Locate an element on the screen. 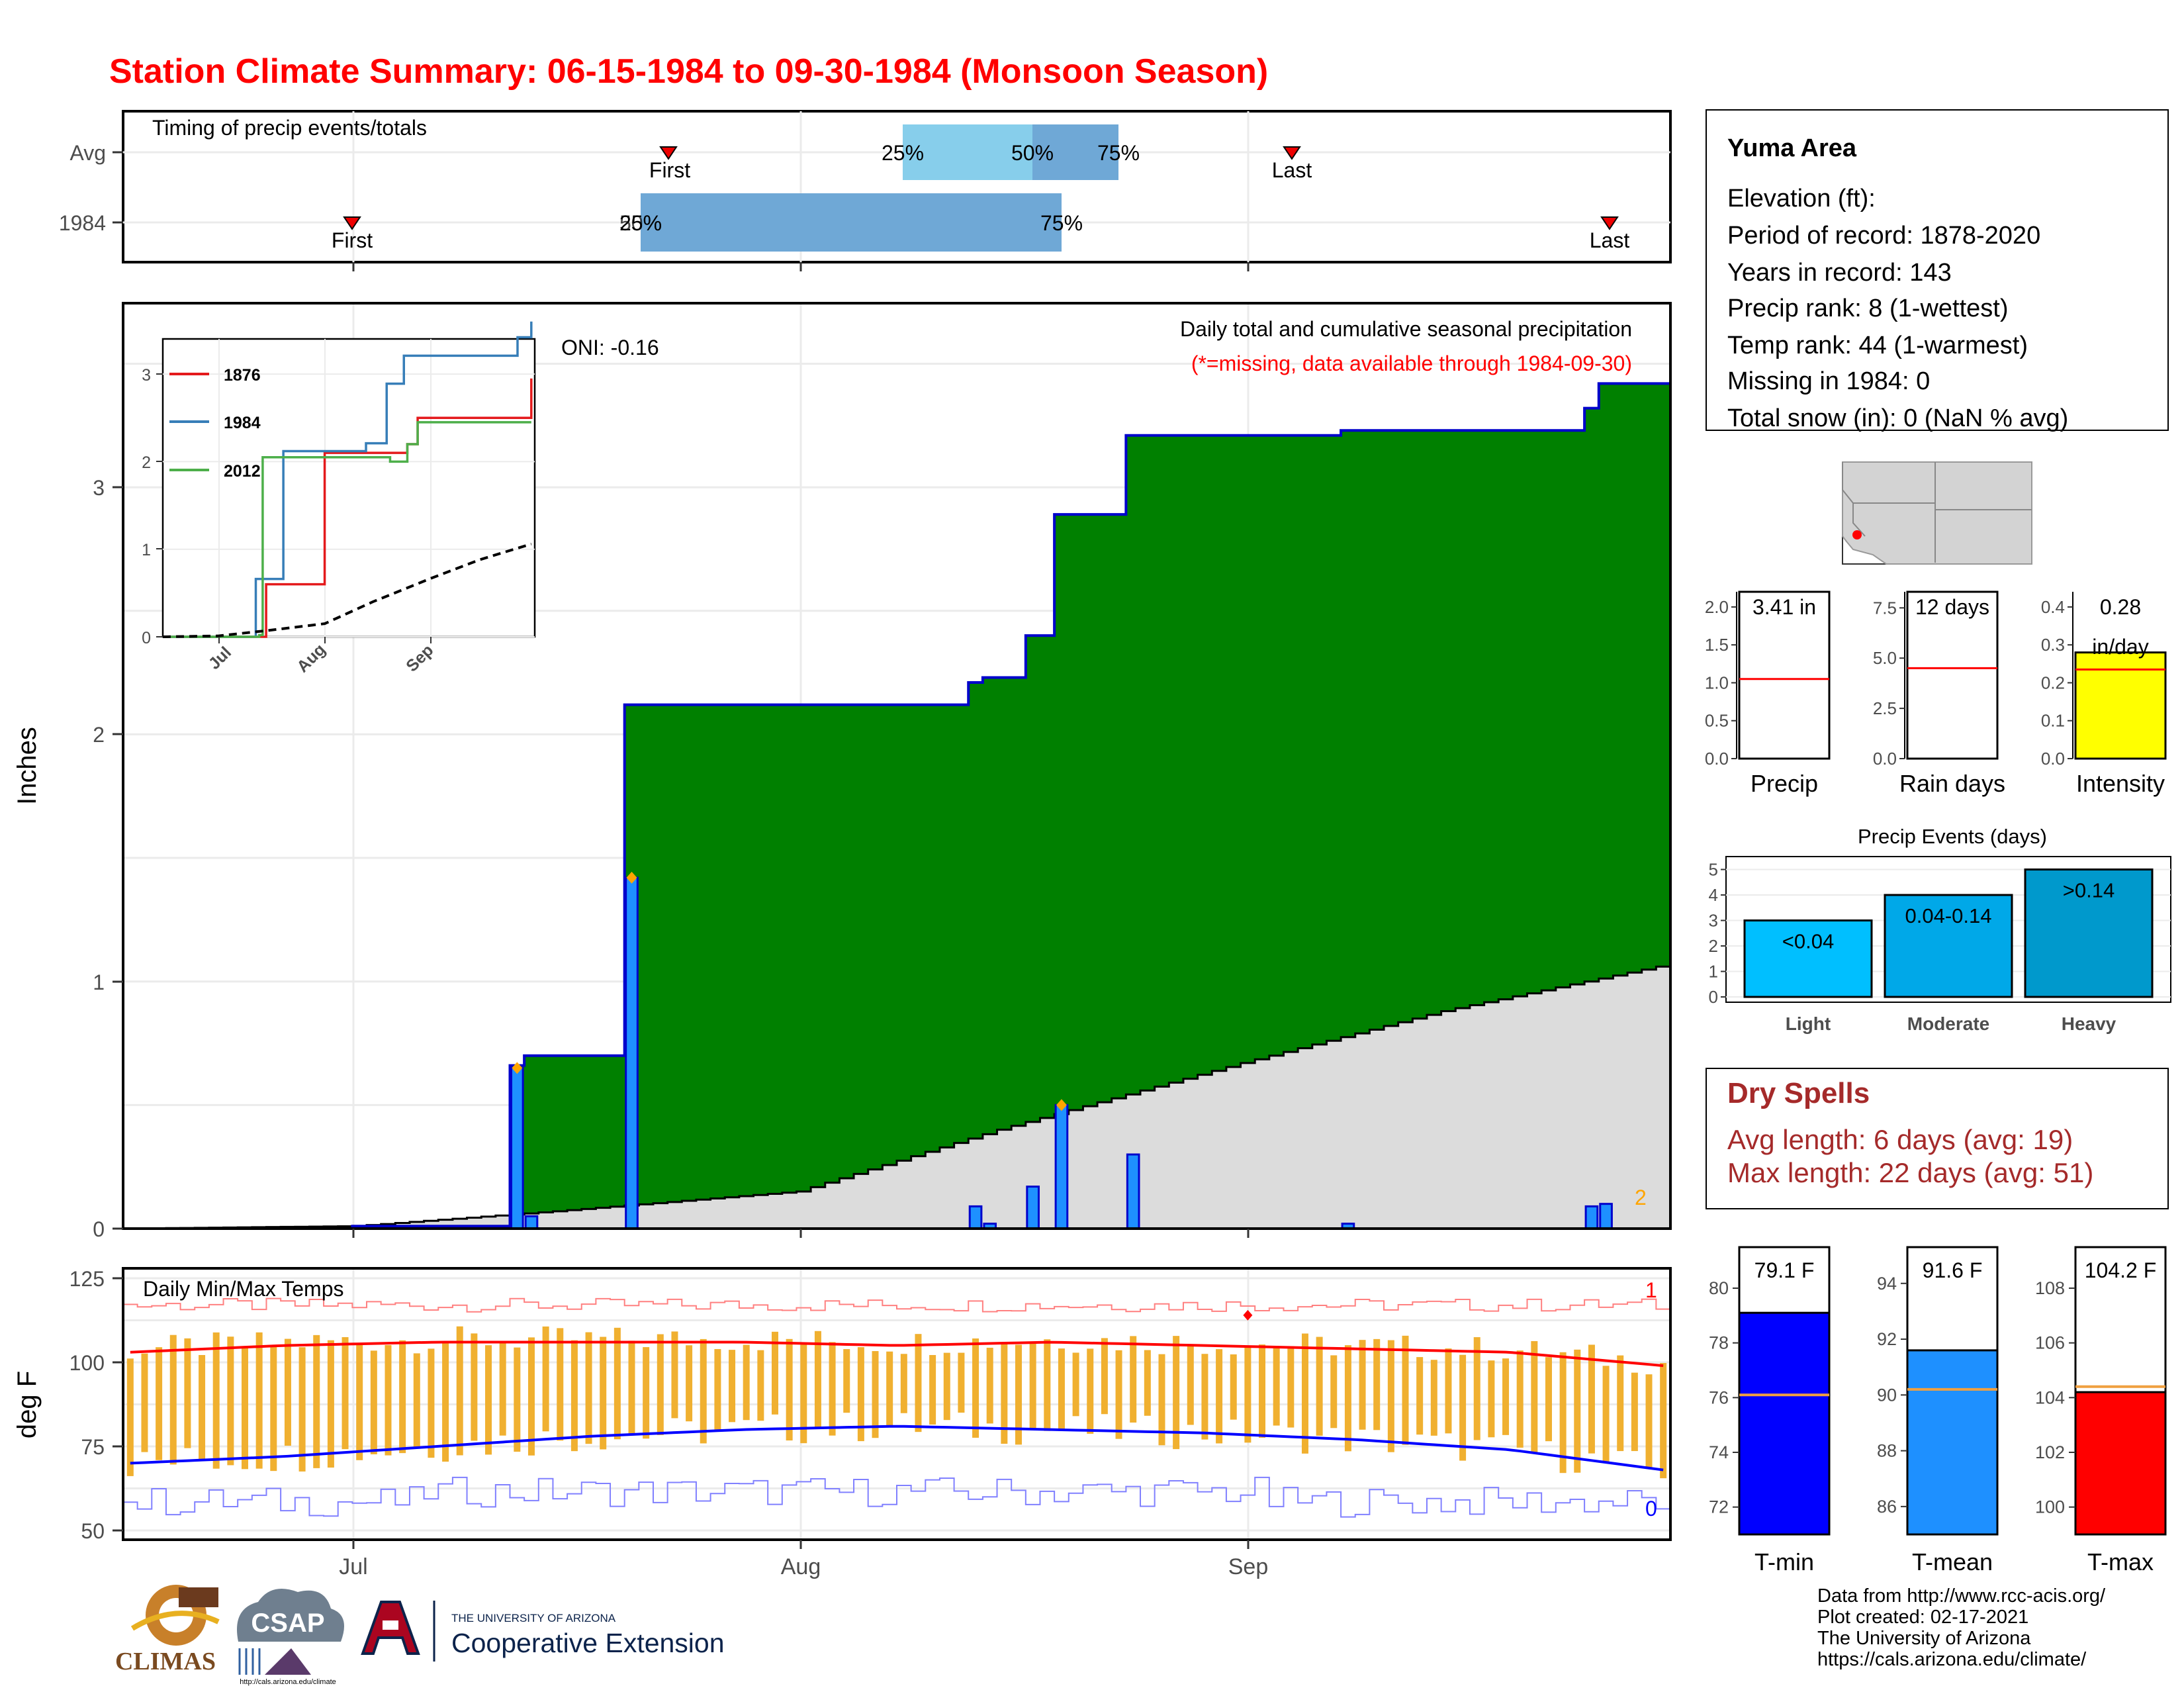  inset-legend-1984: 1984 is located at coordinates (242, 423).